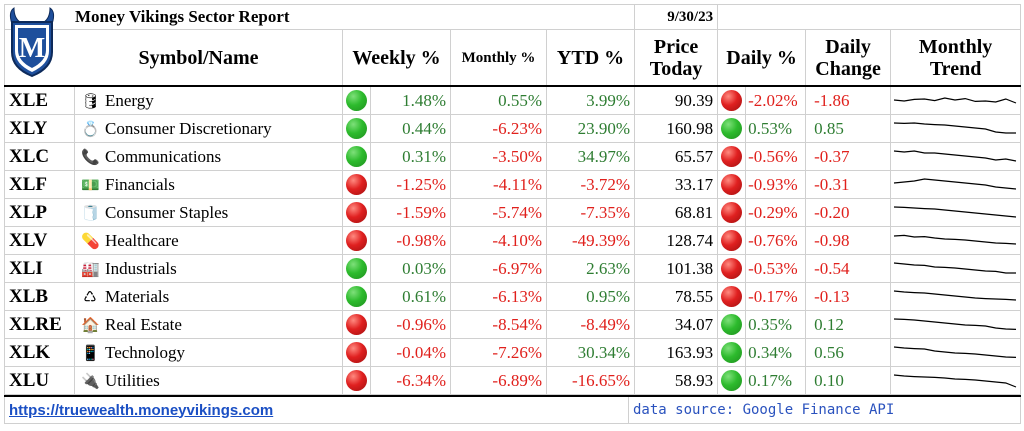 The width and height of the screenshot is (1024, 431). What do you see at coordinates (848, 380) in the screenshot?
I see `daily-change-cell: 0.10` at bounding box center [848, 380].